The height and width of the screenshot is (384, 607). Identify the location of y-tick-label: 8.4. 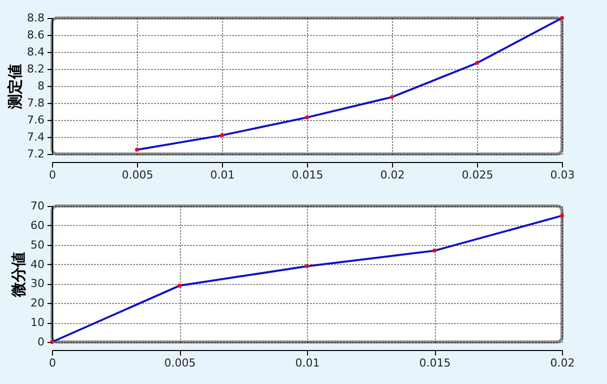
(35, 52).